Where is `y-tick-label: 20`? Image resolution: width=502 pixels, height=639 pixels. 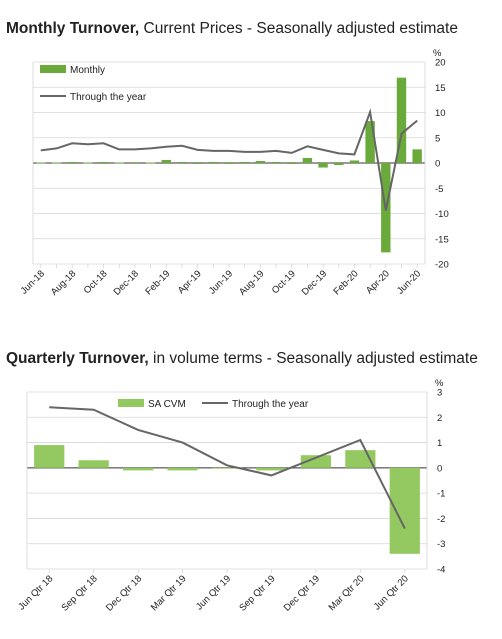 y-tick-label: 20 is located at coordinates (440, 63).